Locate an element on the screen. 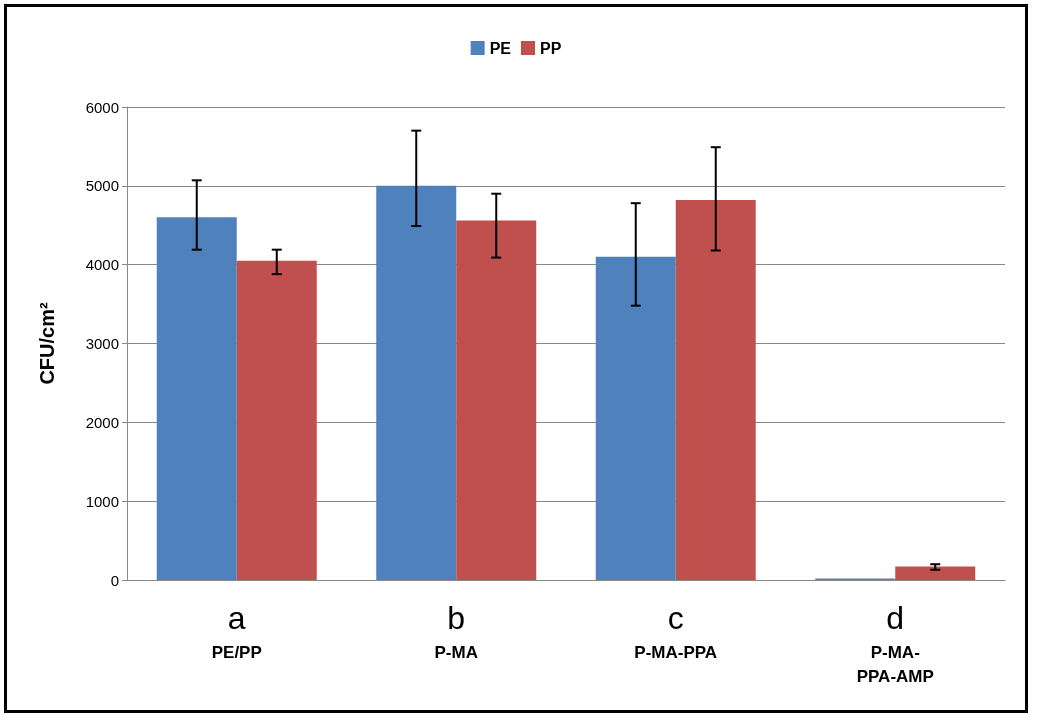 This screenshot has width=1038, height=721. y-tick-label: 3000 is located at coordinates (102, 343).